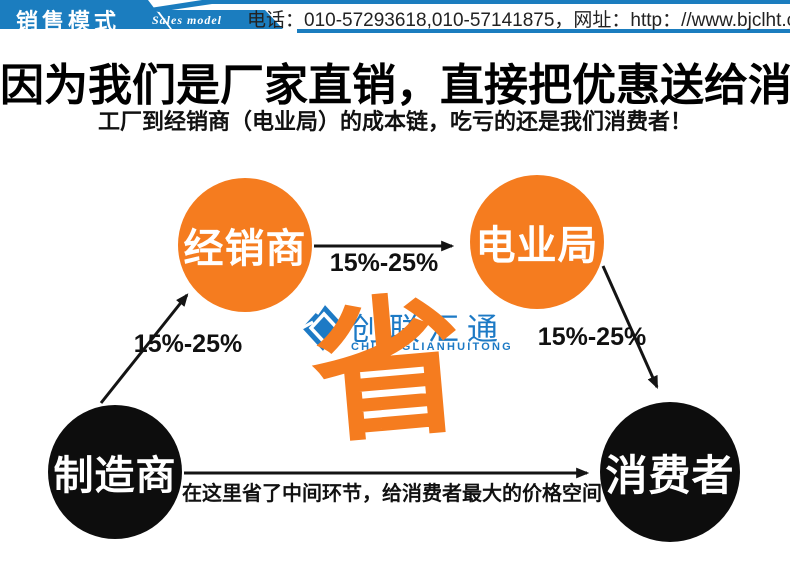 This screenshot has width=790, height=564. I want to click on logo-diamond-icon, so click(324, 328).